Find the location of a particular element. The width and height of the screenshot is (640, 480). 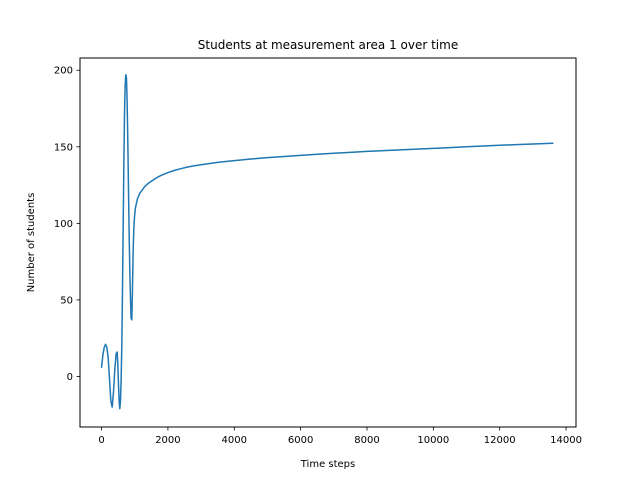

x-tick-label: 10000 is located at coordinates (433, 440).